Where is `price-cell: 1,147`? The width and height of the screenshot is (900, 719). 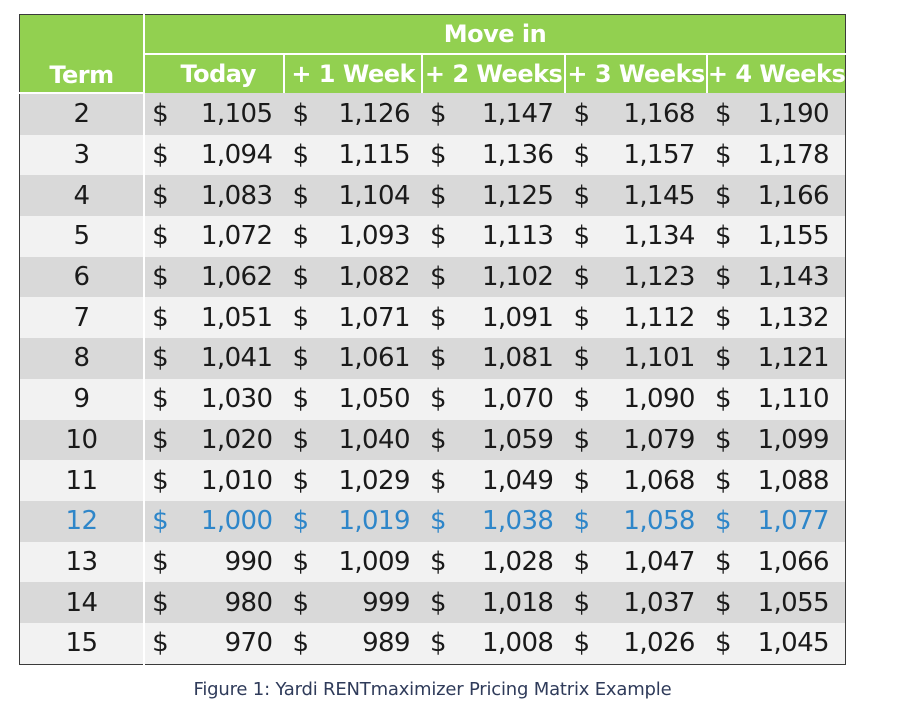 price-cell: 1,147 is located at coordinates (506, 114).